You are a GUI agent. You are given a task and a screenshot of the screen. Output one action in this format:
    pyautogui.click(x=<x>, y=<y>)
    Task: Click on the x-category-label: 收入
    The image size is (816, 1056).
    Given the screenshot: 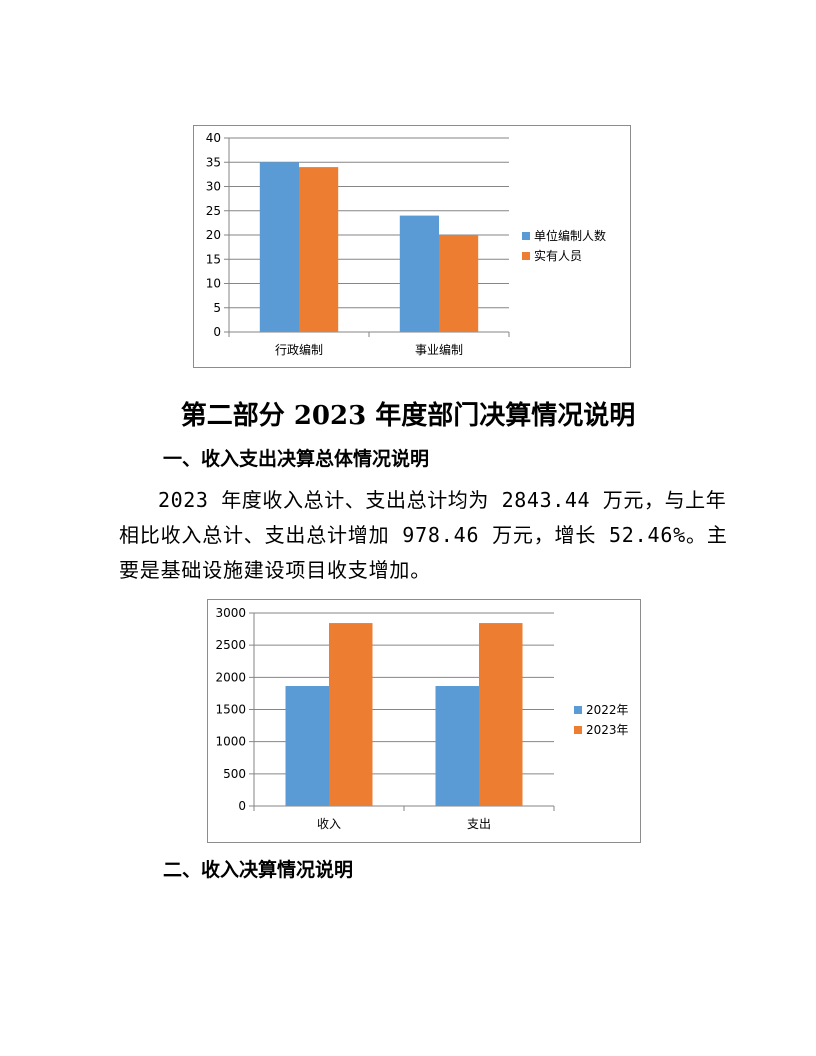 What is the action you would take?
    pyautogui.click(x=329, y=824)
    